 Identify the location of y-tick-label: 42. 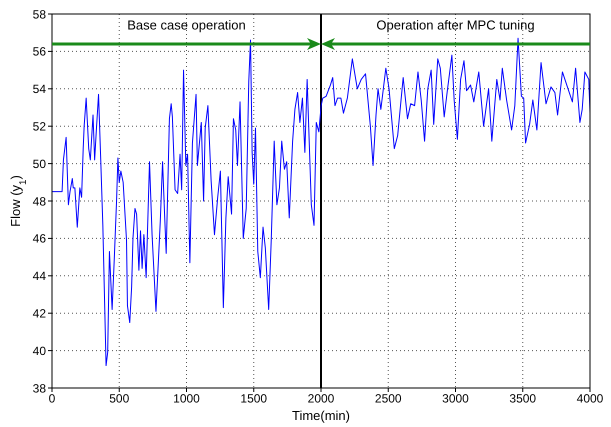
(39, 313).